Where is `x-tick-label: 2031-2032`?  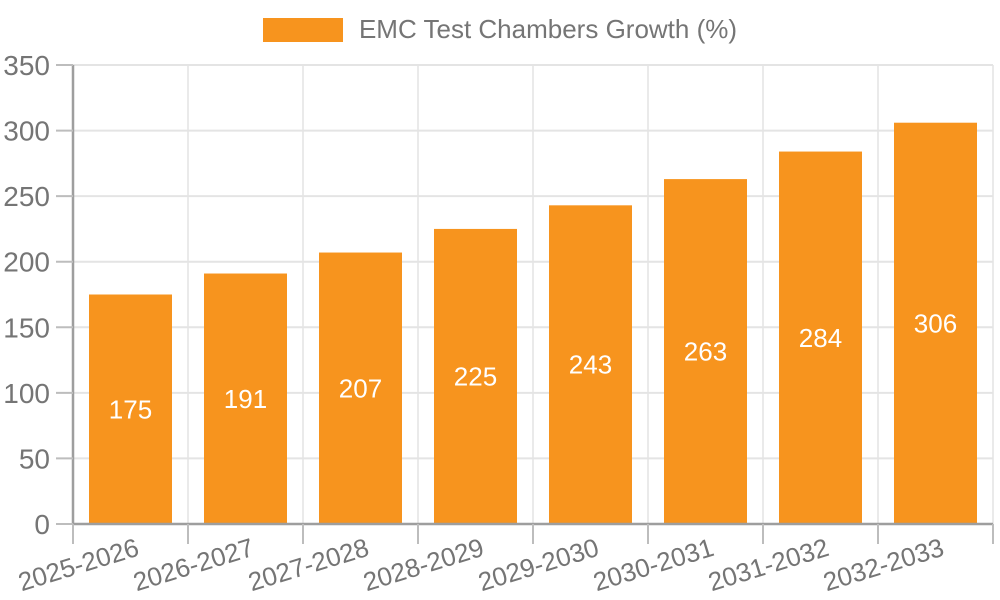
x-tick-label: 2031-2032 is located at coordinates (769, 564).